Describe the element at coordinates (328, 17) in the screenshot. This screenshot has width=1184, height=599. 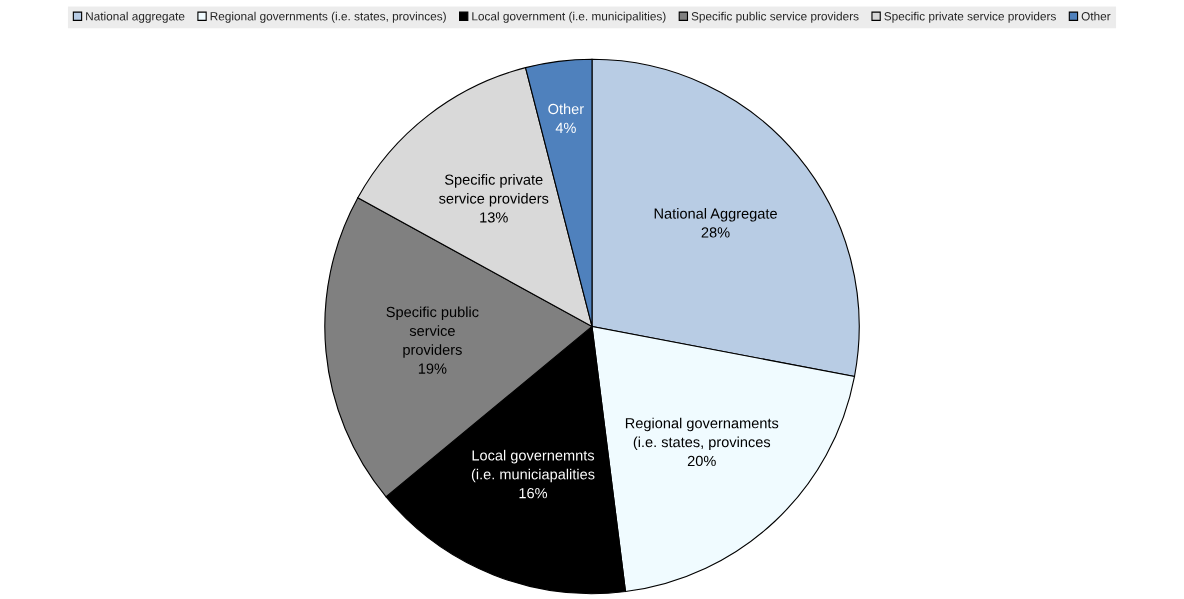
I see `legend-label: Regional governments (i.e. states, provinces)` at that location.